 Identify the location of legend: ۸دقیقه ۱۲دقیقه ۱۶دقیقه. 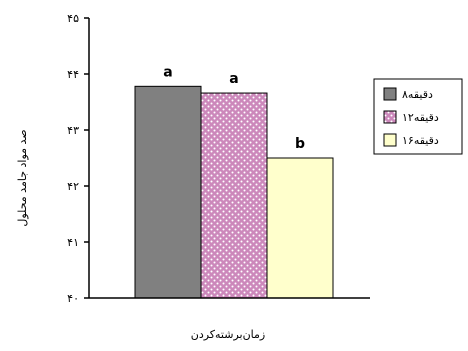
(418, 116).